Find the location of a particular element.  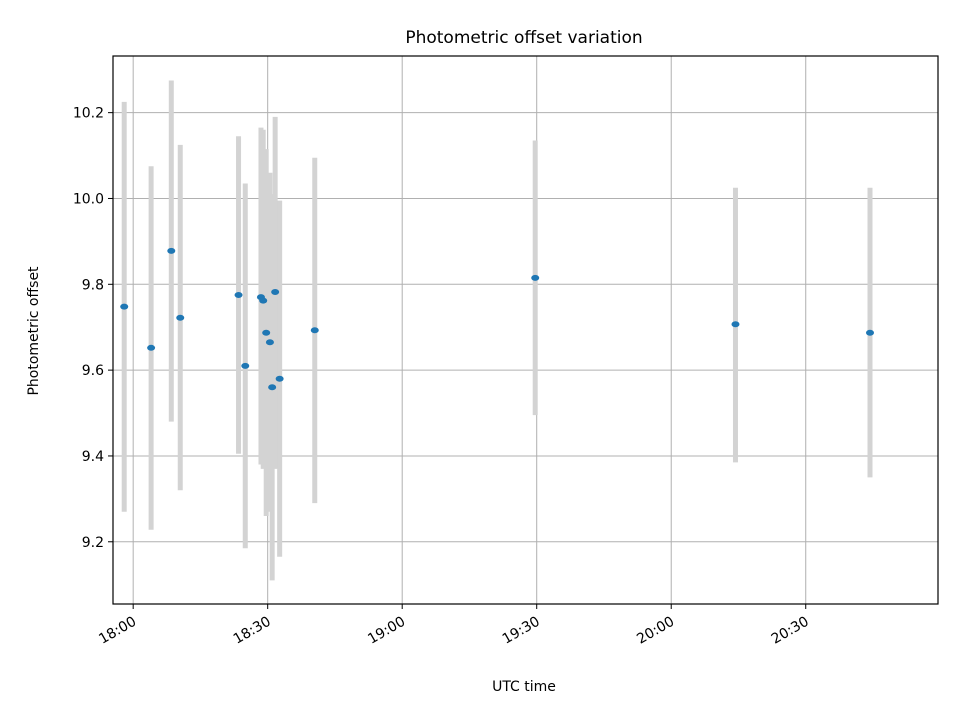

y-tick-label: 9.4 is located at coordinates (93, 457).